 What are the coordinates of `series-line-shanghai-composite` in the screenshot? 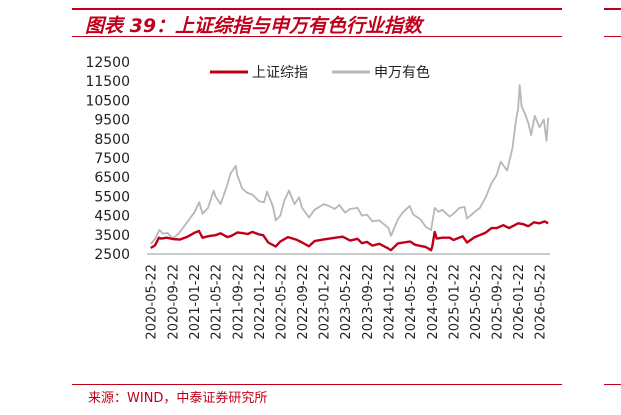 It's located at (349, 236).